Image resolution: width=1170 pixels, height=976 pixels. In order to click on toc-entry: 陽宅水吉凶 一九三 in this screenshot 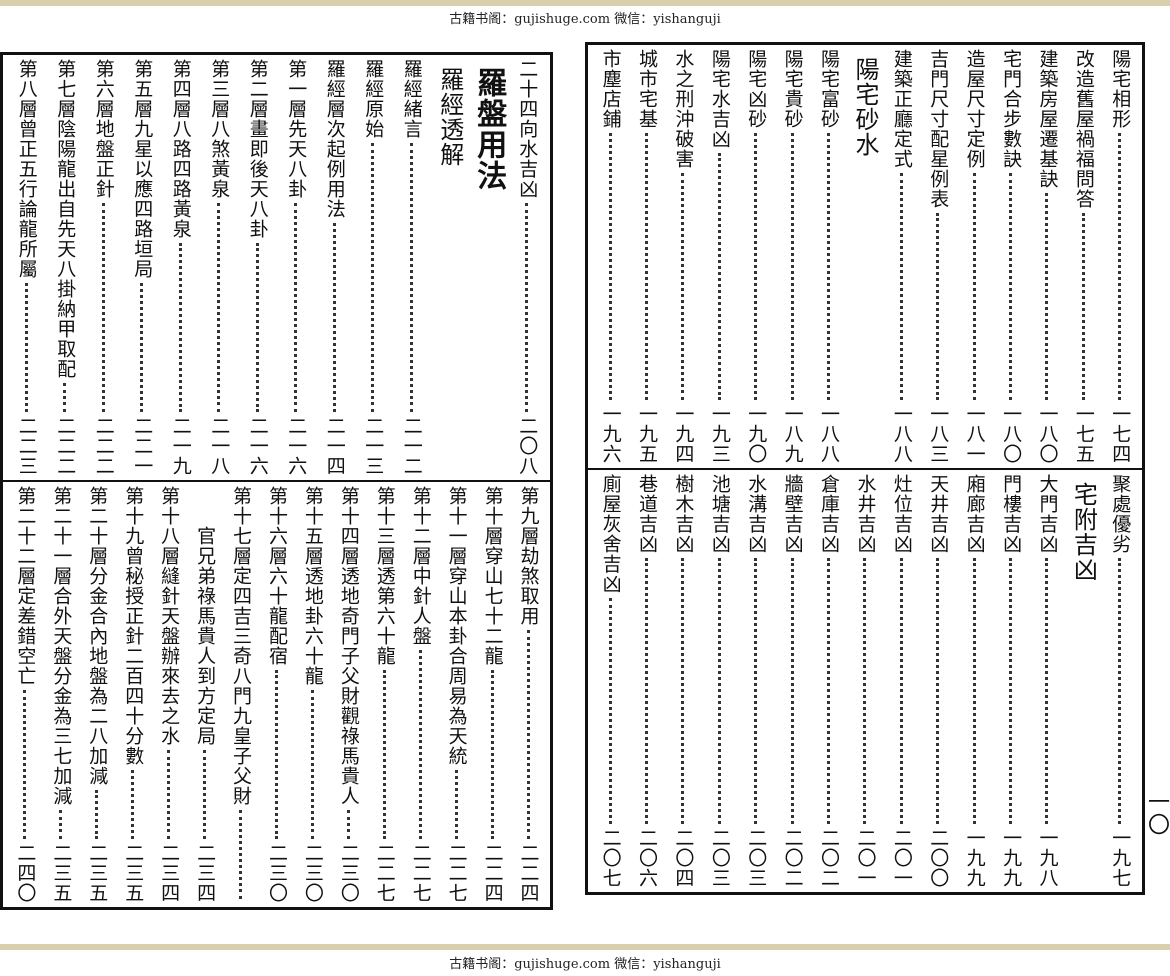, I will do `click(719, 256)`.